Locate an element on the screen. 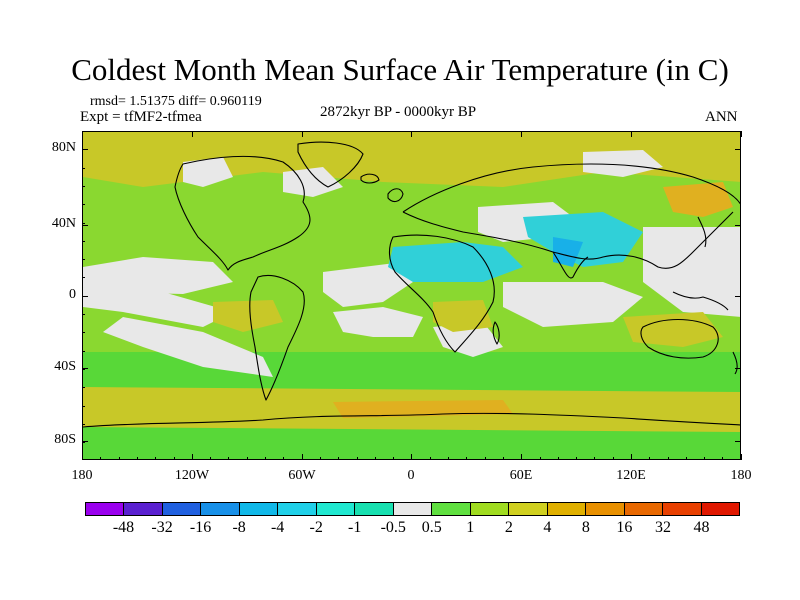 This screenshot has height=600, width=800. indonesia-coastline is located at coordinates (700, 301).